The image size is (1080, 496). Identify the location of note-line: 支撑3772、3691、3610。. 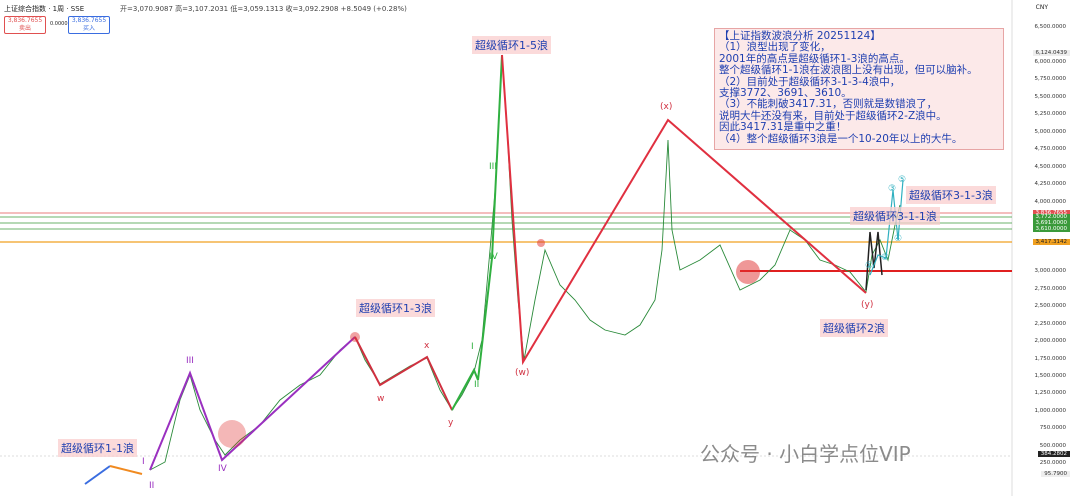
(785, 93).